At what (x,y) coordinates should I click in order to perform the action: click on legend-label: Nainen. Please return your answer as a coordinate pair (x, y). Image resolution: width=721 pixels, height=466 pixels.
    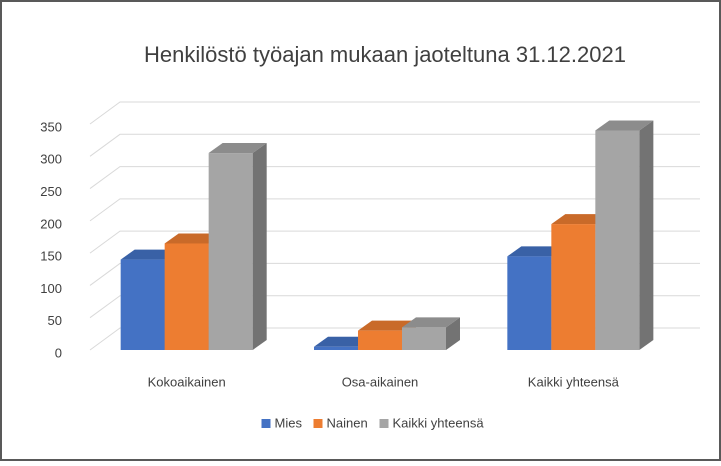
    Looking at the image, I should click on (347, 422).